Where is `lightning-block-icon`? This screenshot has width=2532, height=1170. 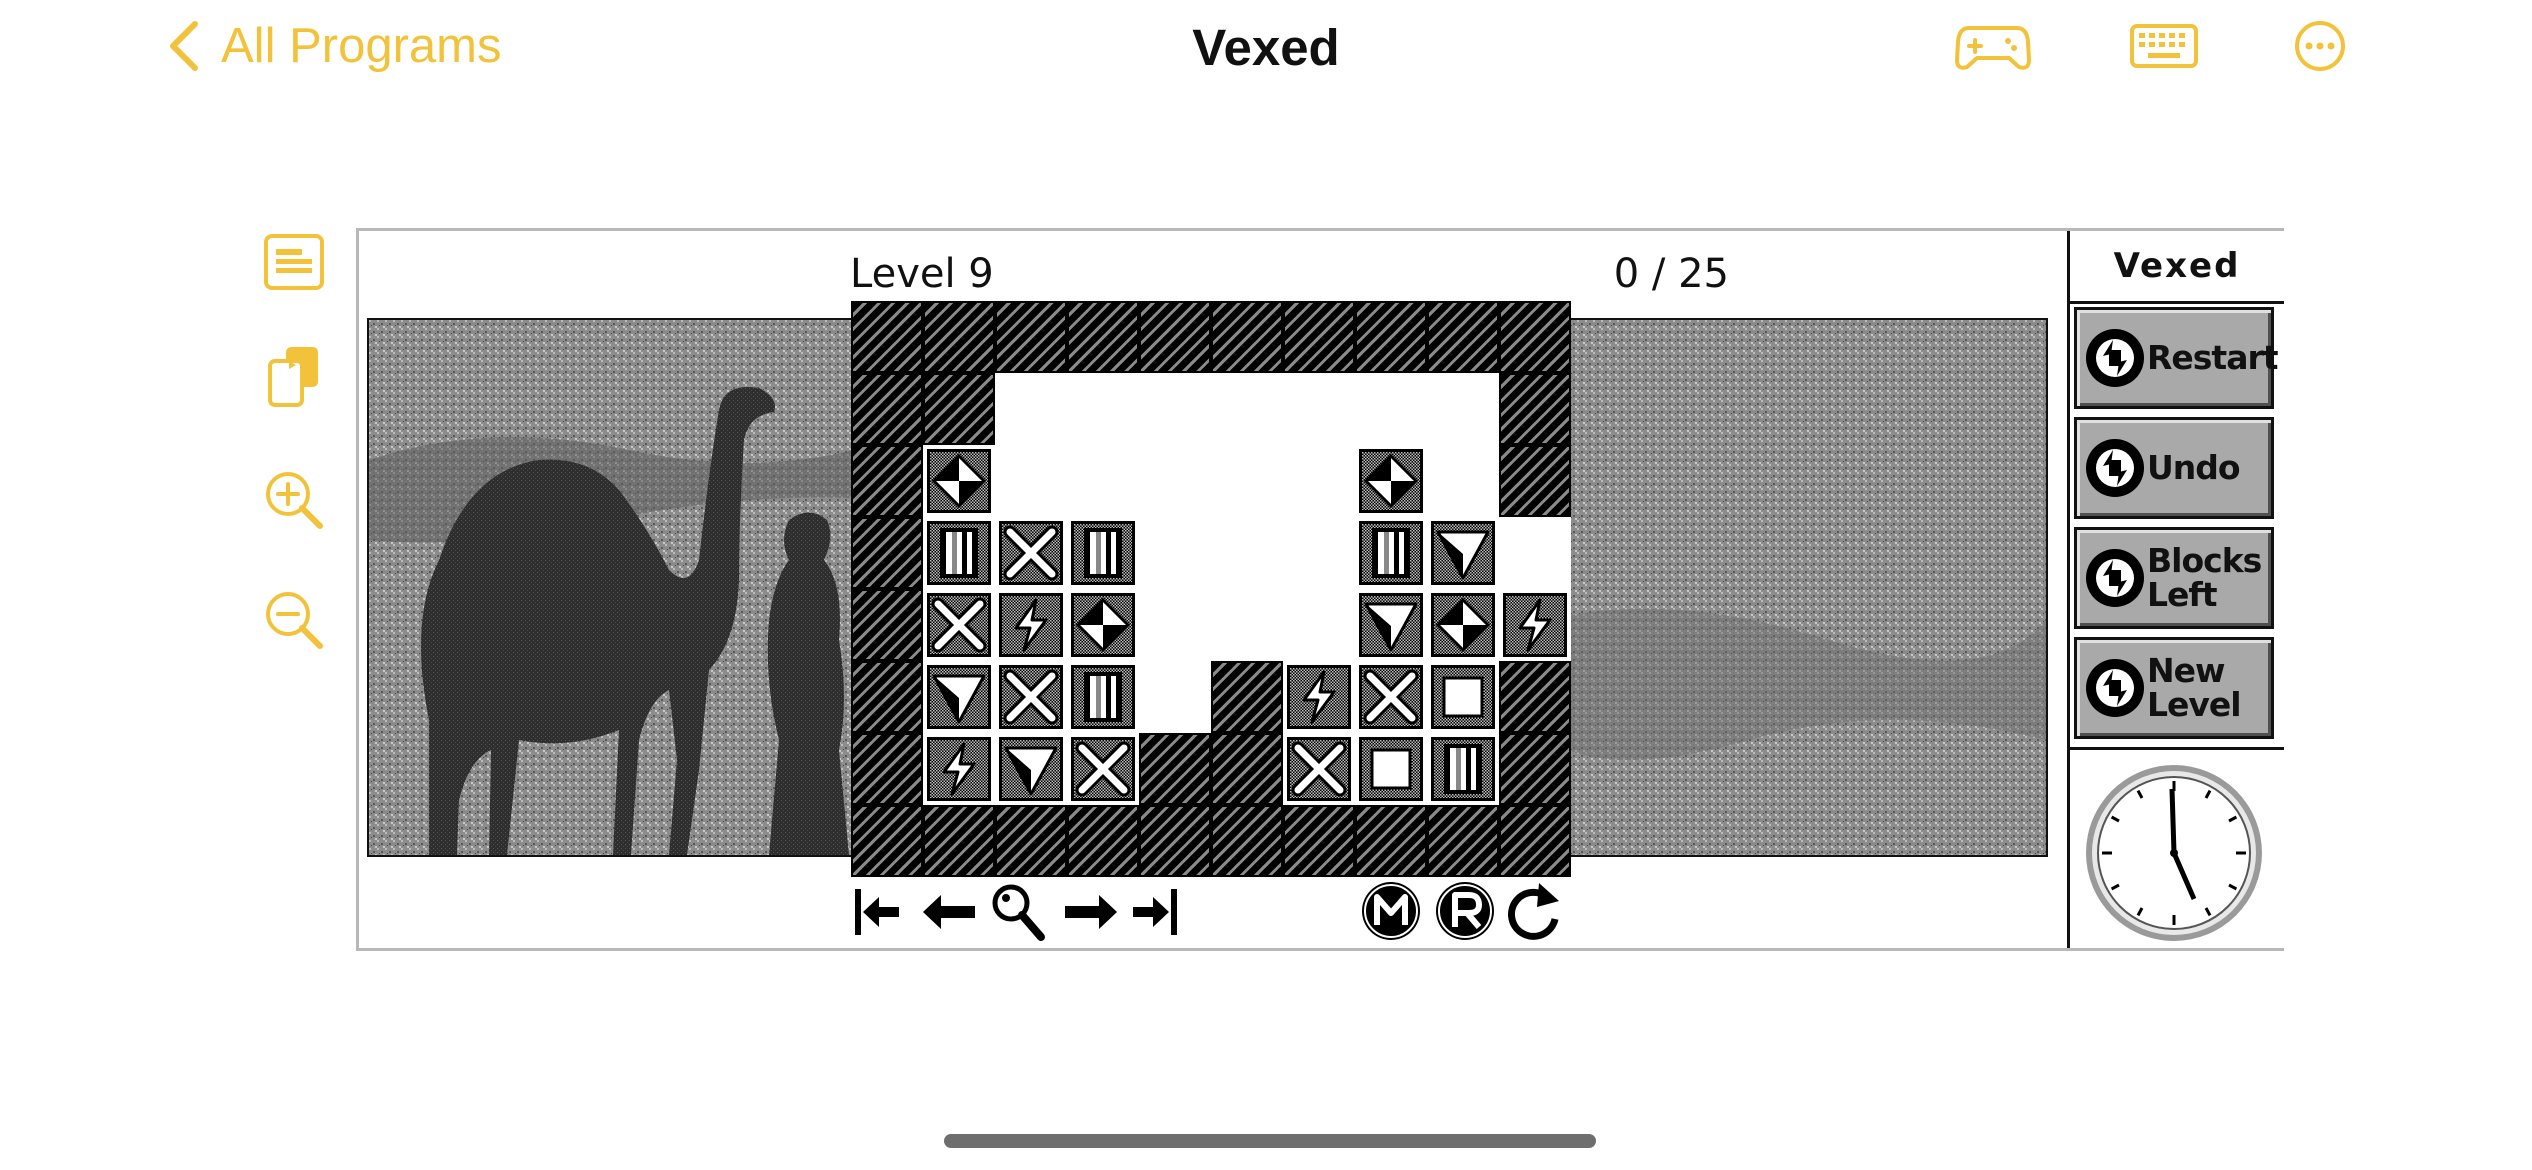
lightning-block-icon is located at coordinates (1319, 697).